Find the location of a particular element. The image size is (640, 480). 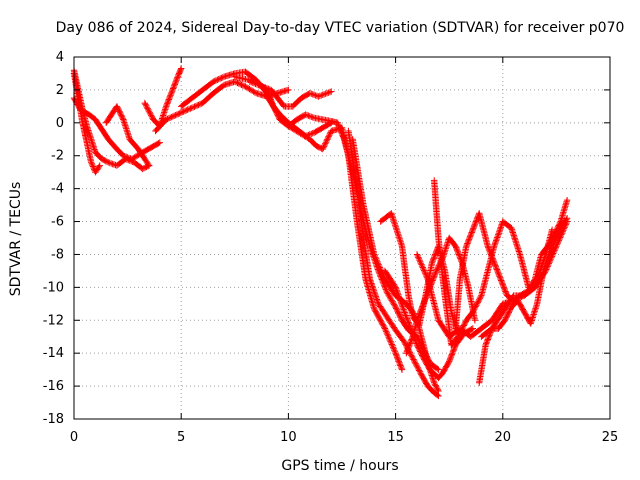

y-tick-label: -12 is located at coordinates (53, 320).